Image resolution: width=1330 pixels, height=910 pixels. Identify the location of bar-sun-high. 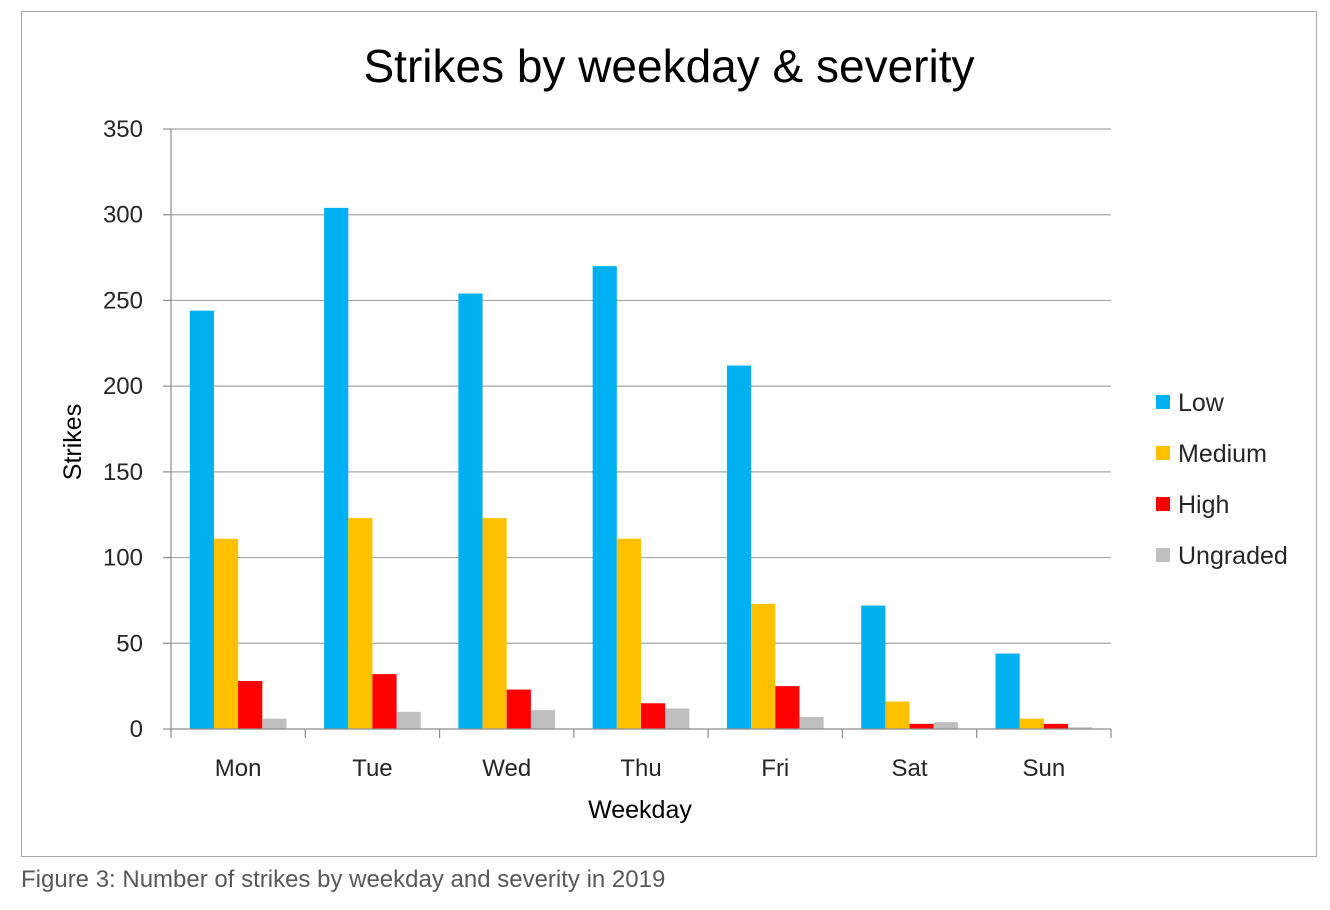
(1056, 726).